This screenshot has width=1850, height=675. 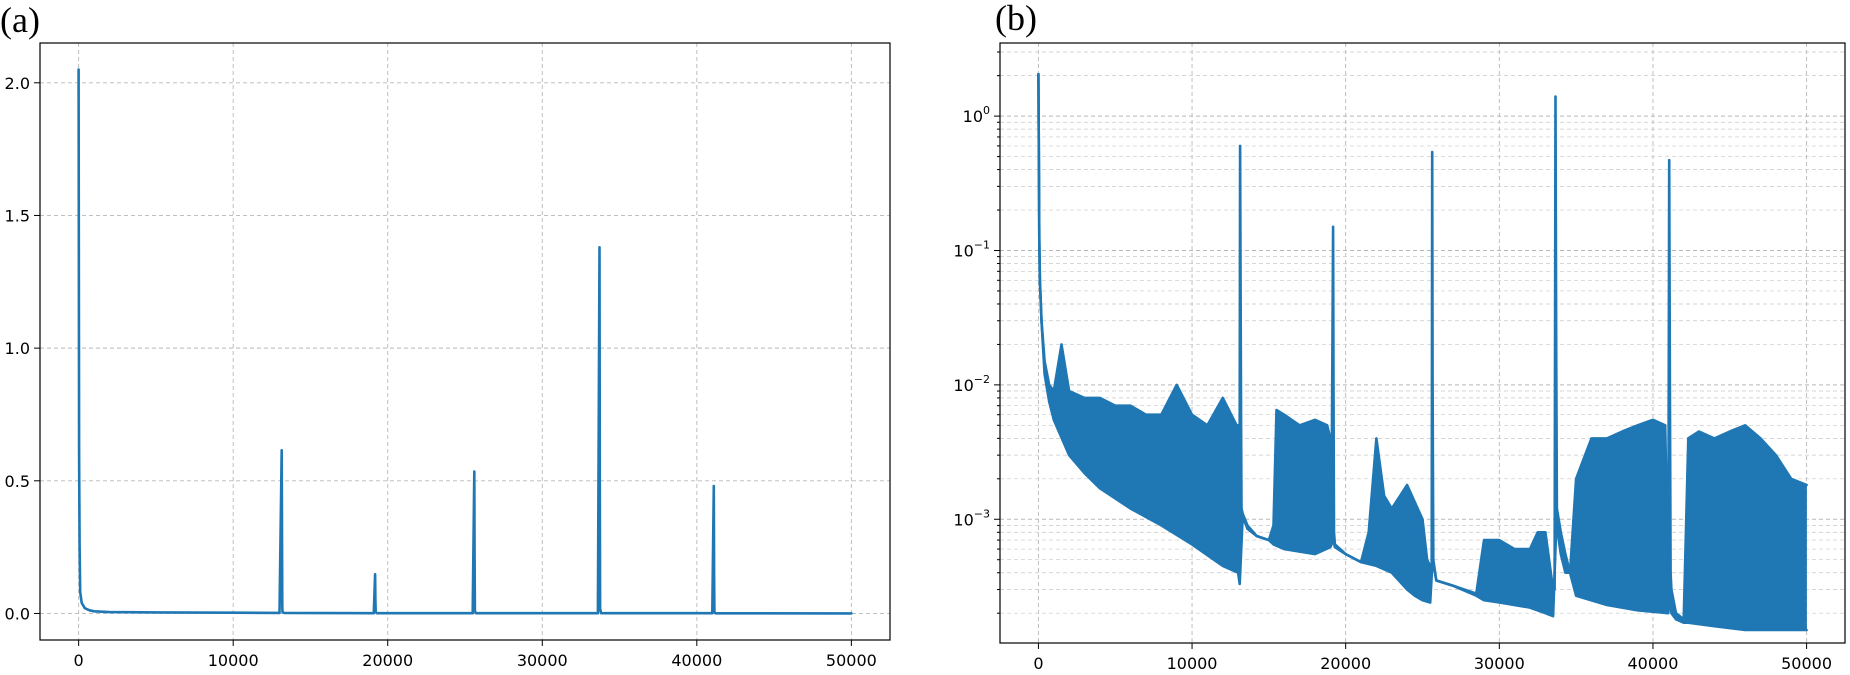 I want to click on panel-b-label: (b), so click(x=1016, y=19).